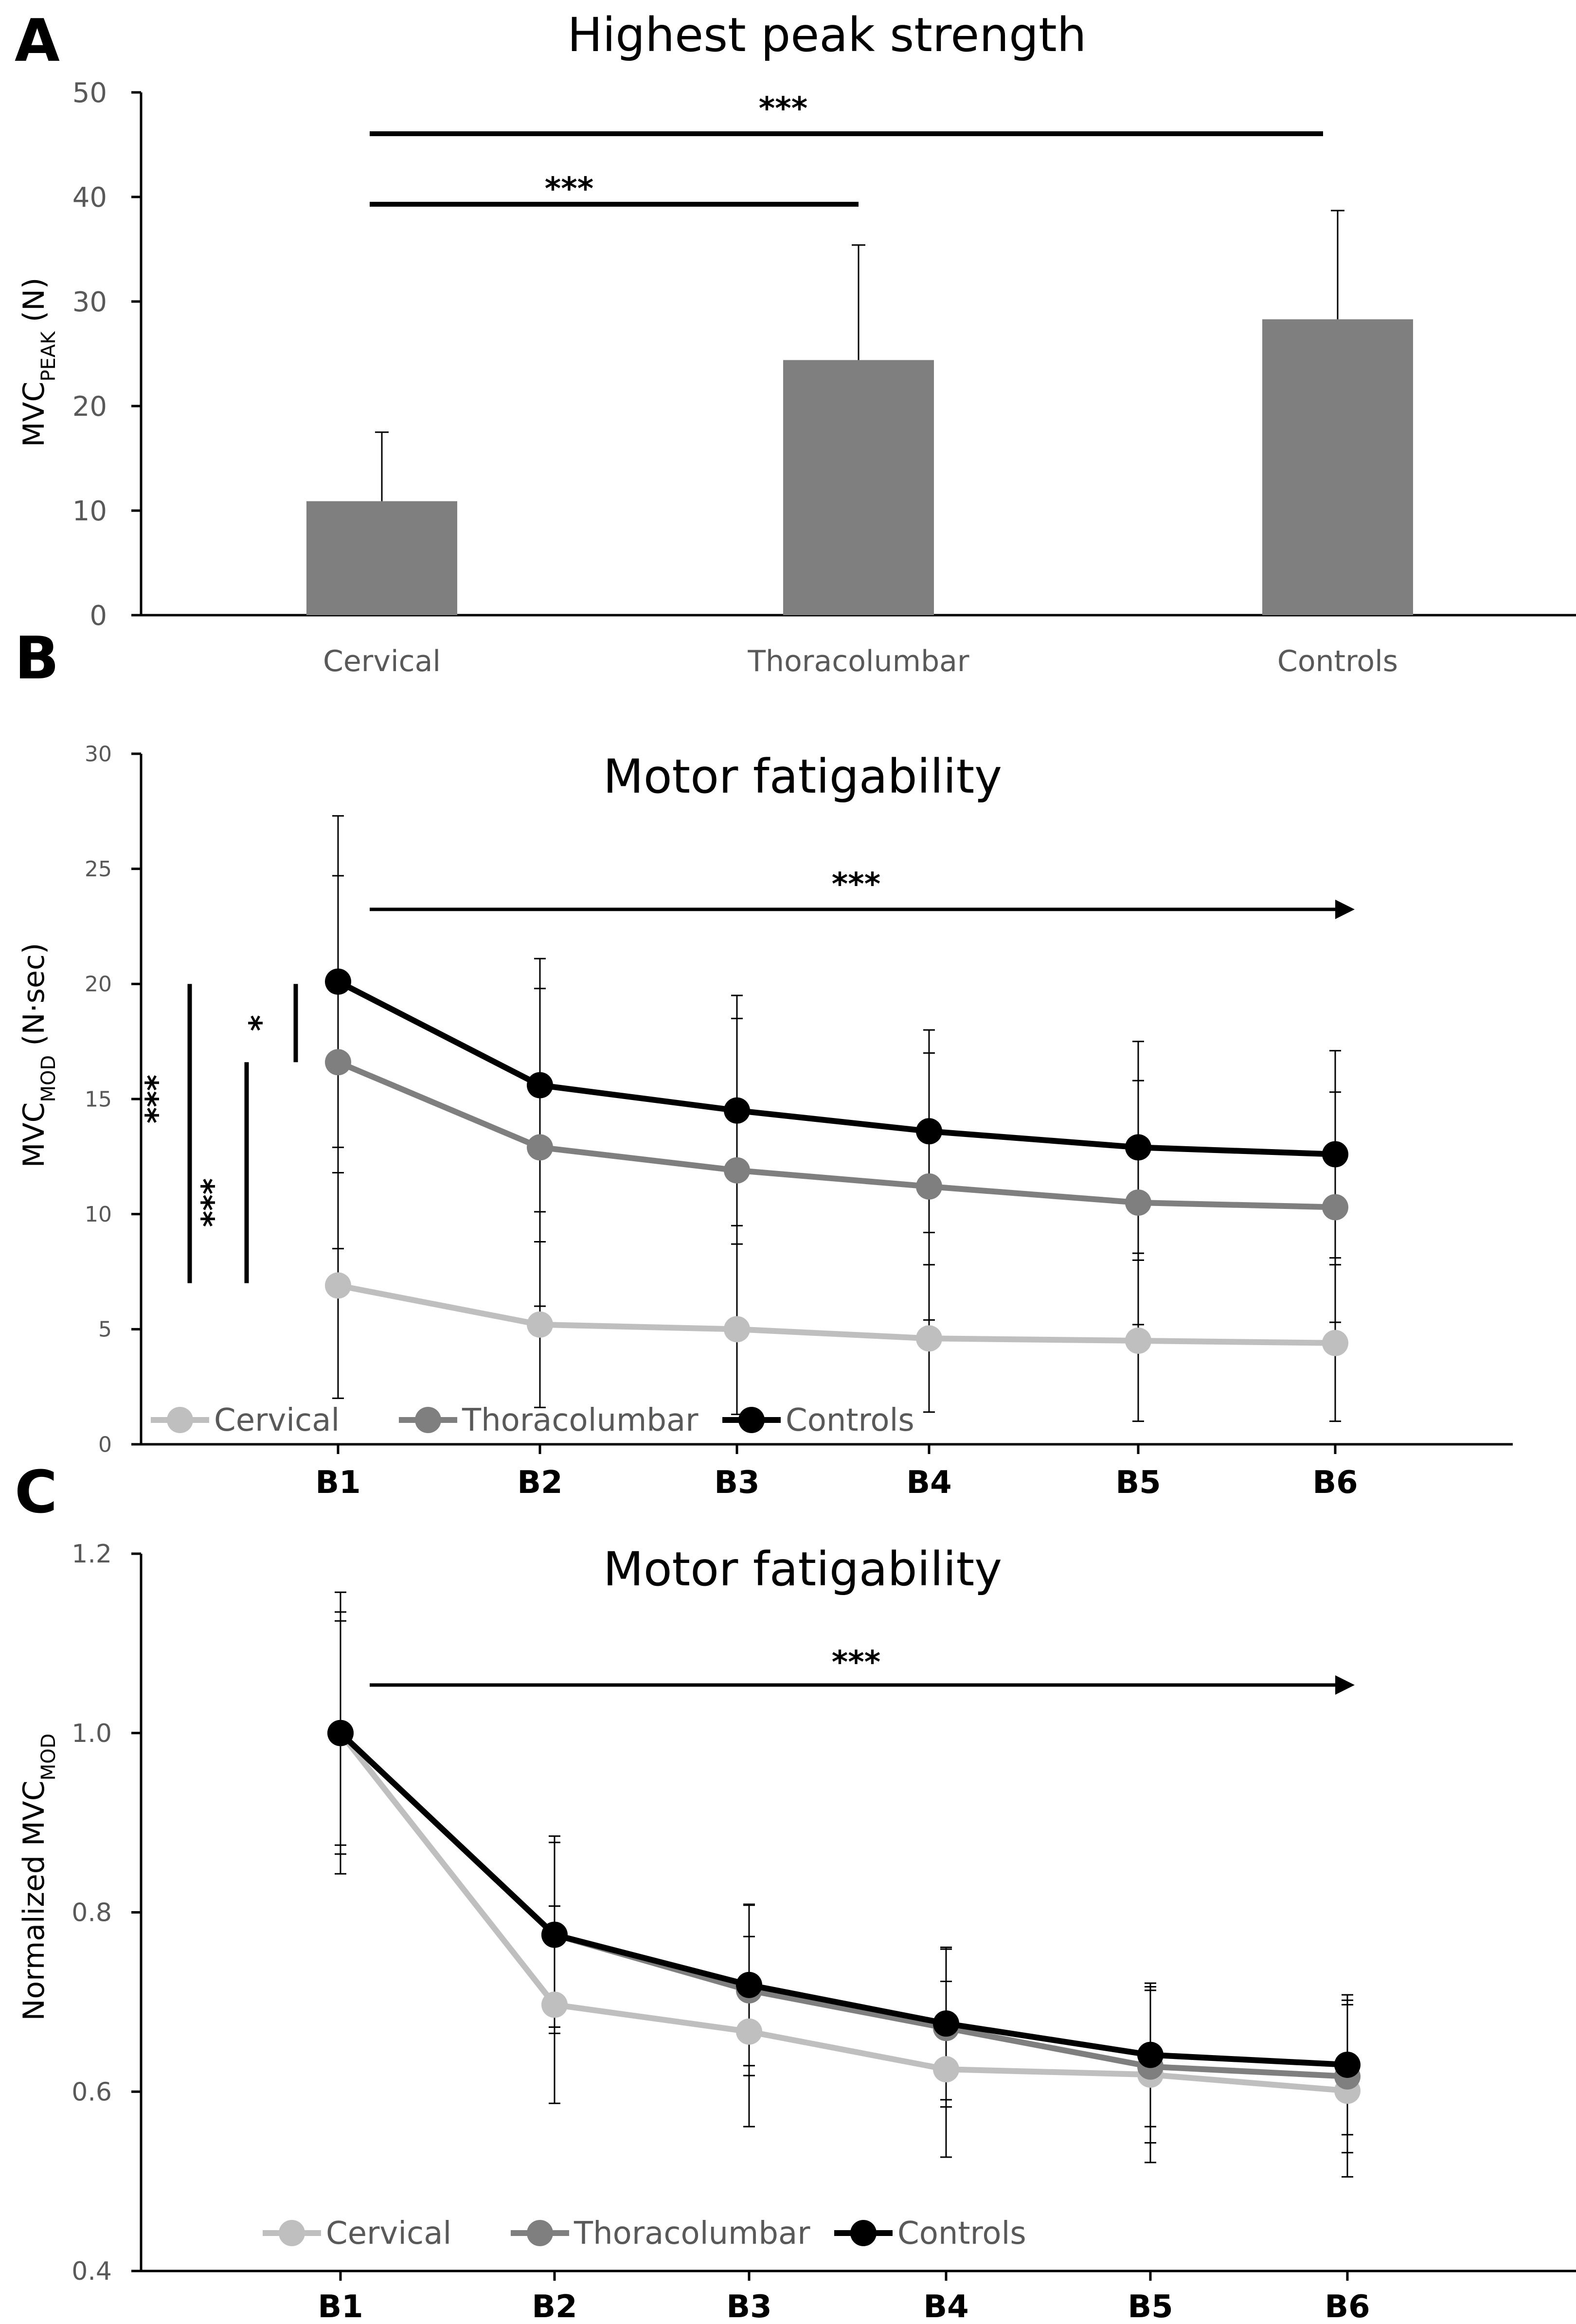 The height and width of the screenshot is (2324, 1576). I want to click on chart-b-x-tick-label: B5, so click(1138, 1483).